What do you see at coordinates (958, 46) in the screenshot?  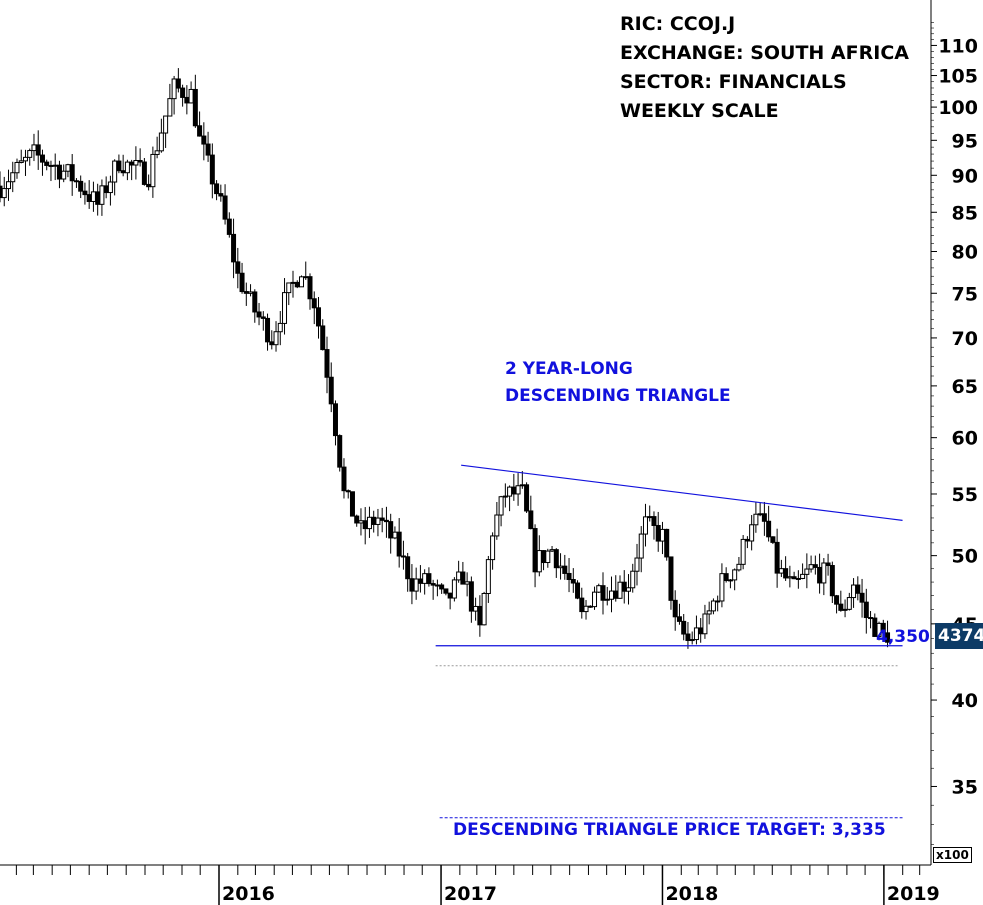 I see `price-tick-label: 110` at bounding box center [958, 46].